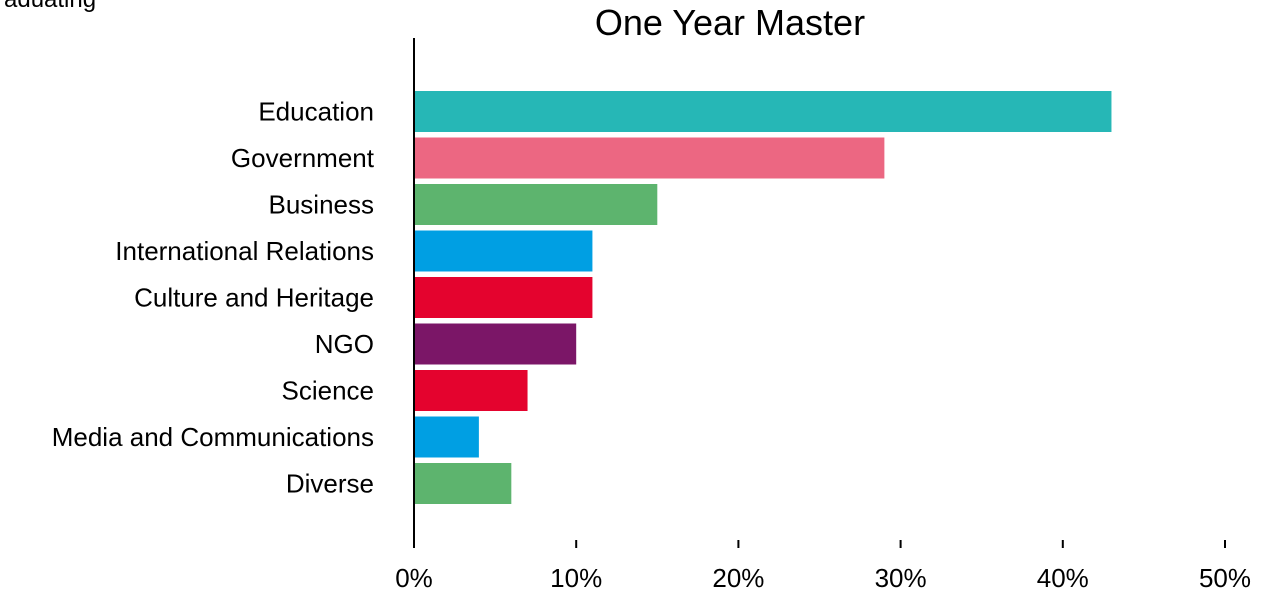 This screenshot has width=1270, height=589. I want to click on category-label: Media and Communications, so click(213, 437).